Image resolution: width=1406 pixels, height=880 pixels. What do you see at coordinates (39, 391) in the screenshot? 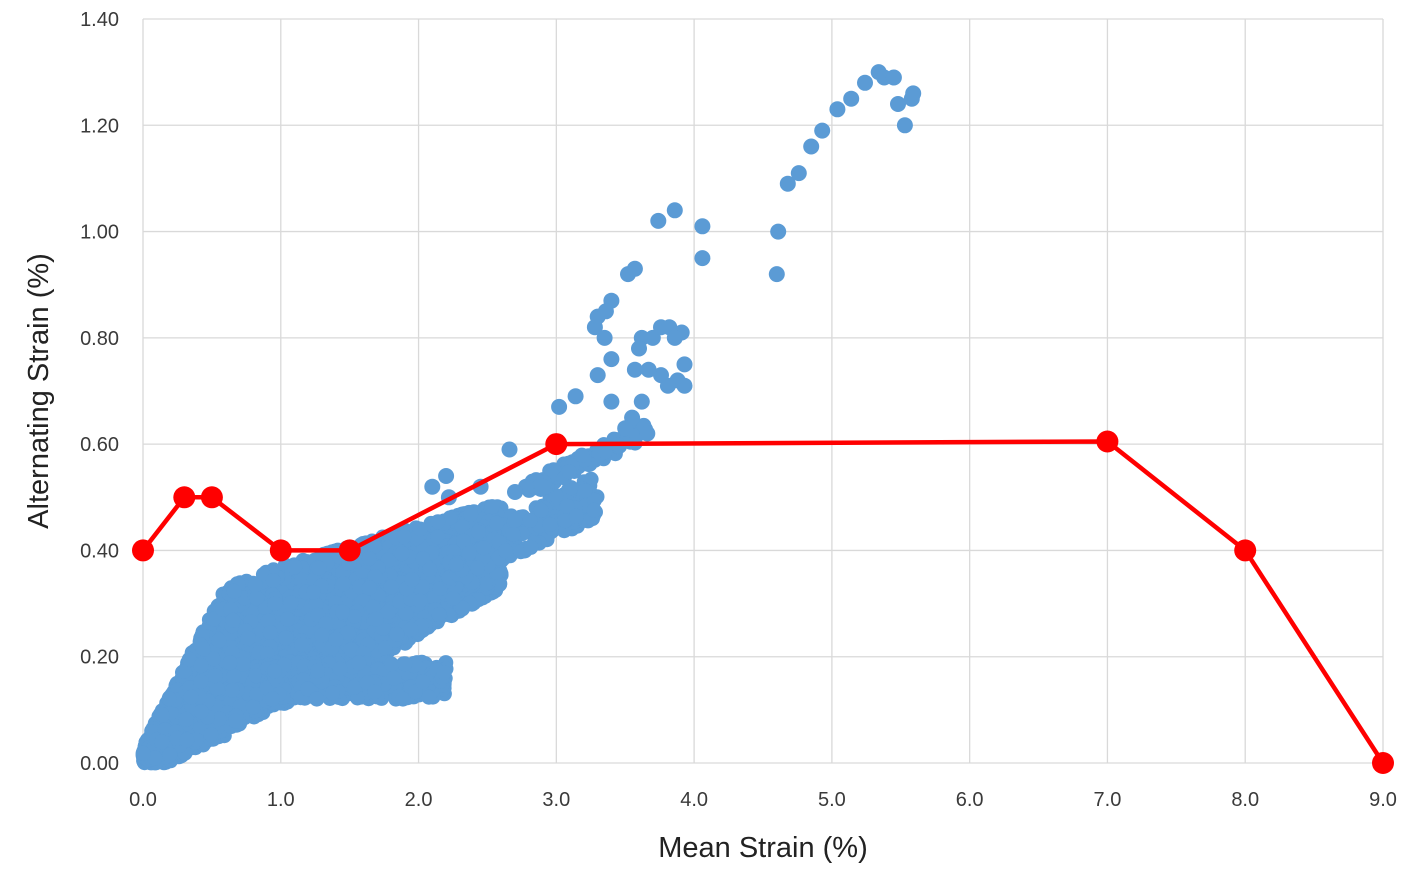
I see `y-axis-title: Alternating Strain (%)` at bounding box center [39, 391].